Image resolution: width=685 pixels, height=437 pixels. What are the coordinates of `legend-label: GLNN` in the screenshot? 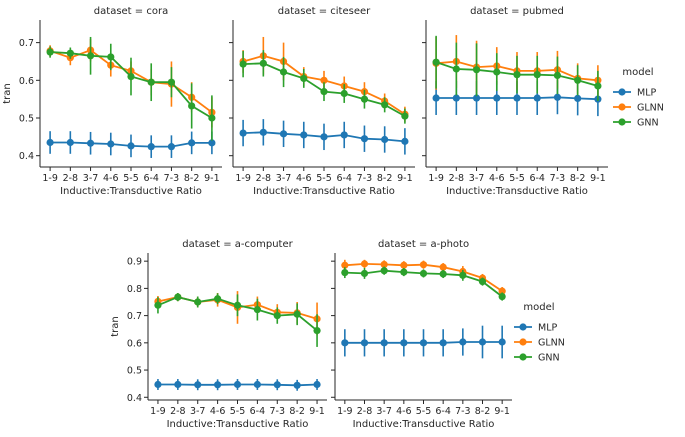 It's located at (551, 343).